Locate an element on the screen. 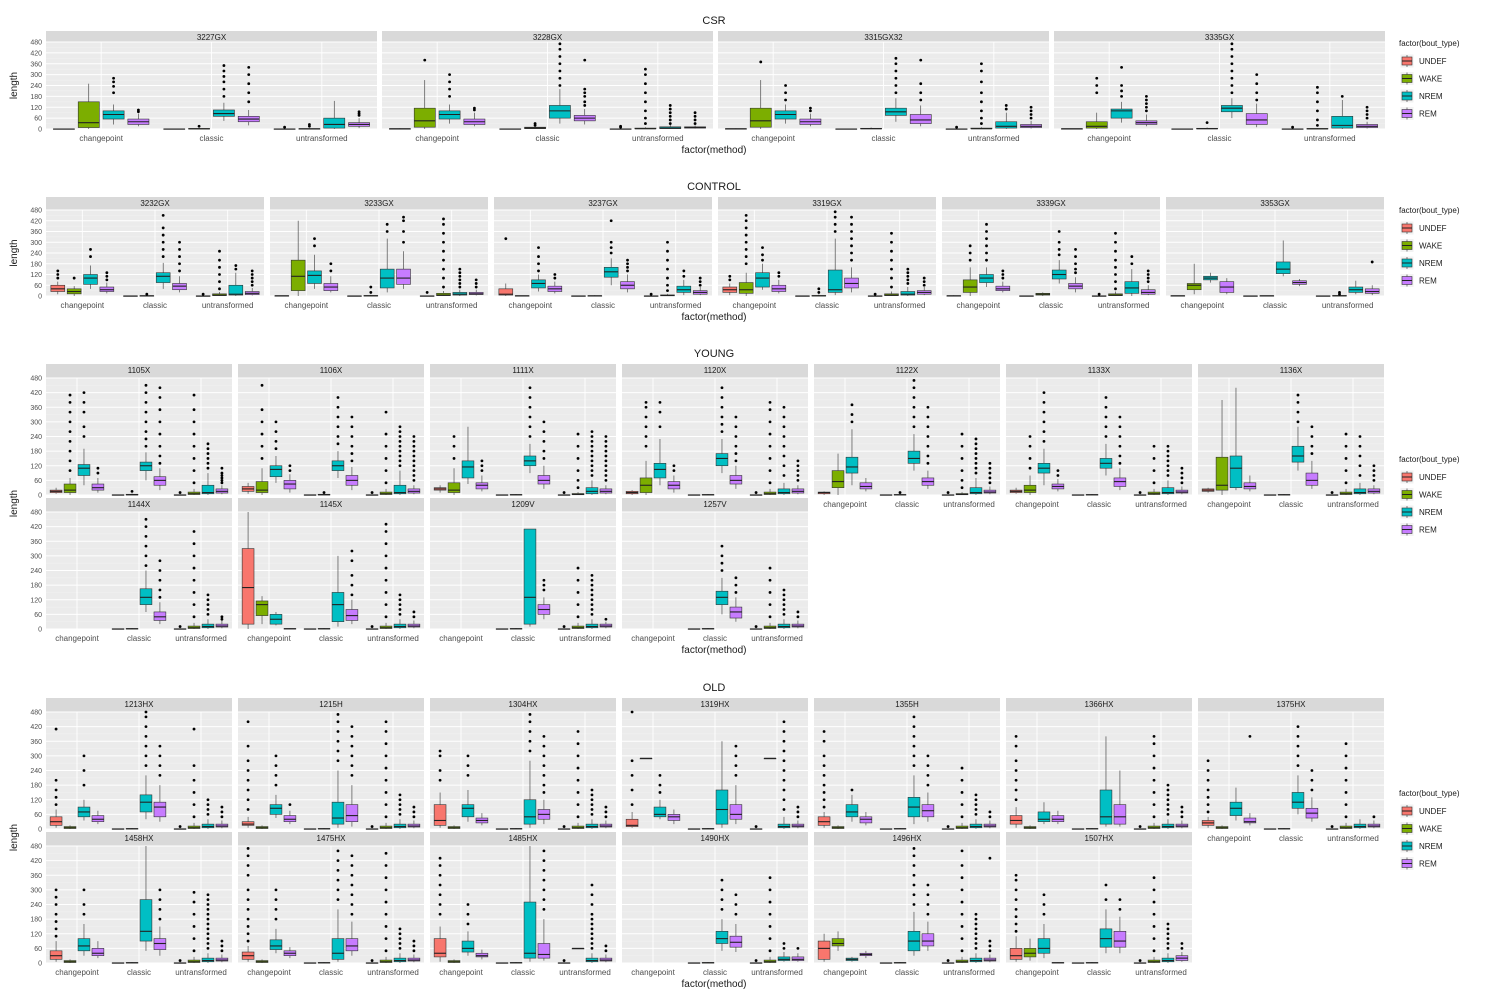 Image resolution: width=1500 pixels, height=1000 pixels. box-undef is located at coordinates (118, 963).